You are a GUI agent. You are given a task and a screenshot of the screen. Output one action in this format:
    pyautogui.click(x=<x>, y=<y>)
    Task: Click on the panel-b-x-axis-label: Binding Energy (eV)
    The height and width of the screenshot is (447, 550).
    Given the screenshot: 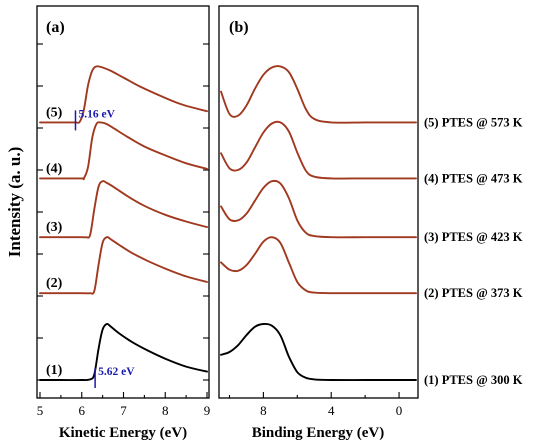 What is the action you would take?
    pyautogui.click(x=318, y=433)
    